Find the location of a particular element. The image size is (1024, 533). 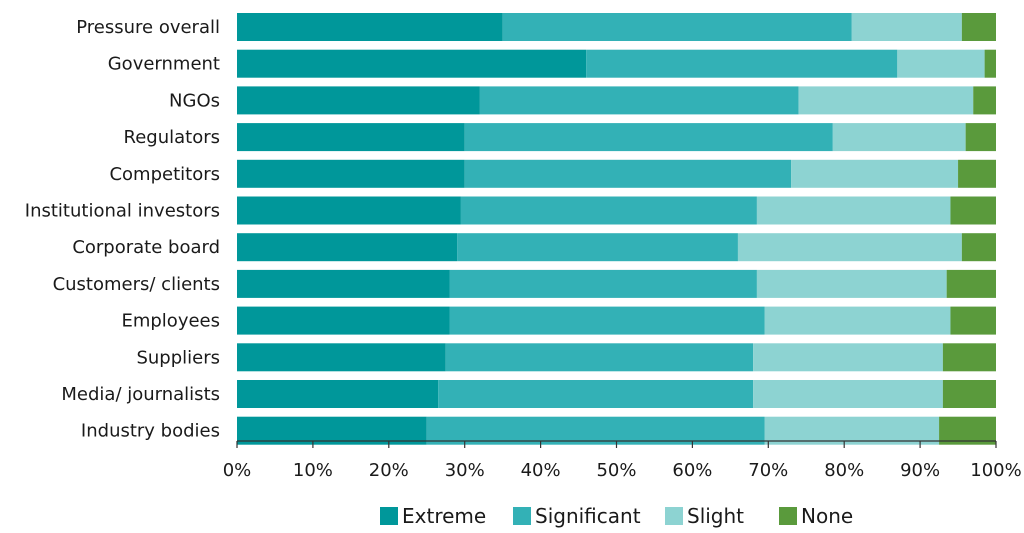

category-label: Corporate board is located at coordinates (146, 247).